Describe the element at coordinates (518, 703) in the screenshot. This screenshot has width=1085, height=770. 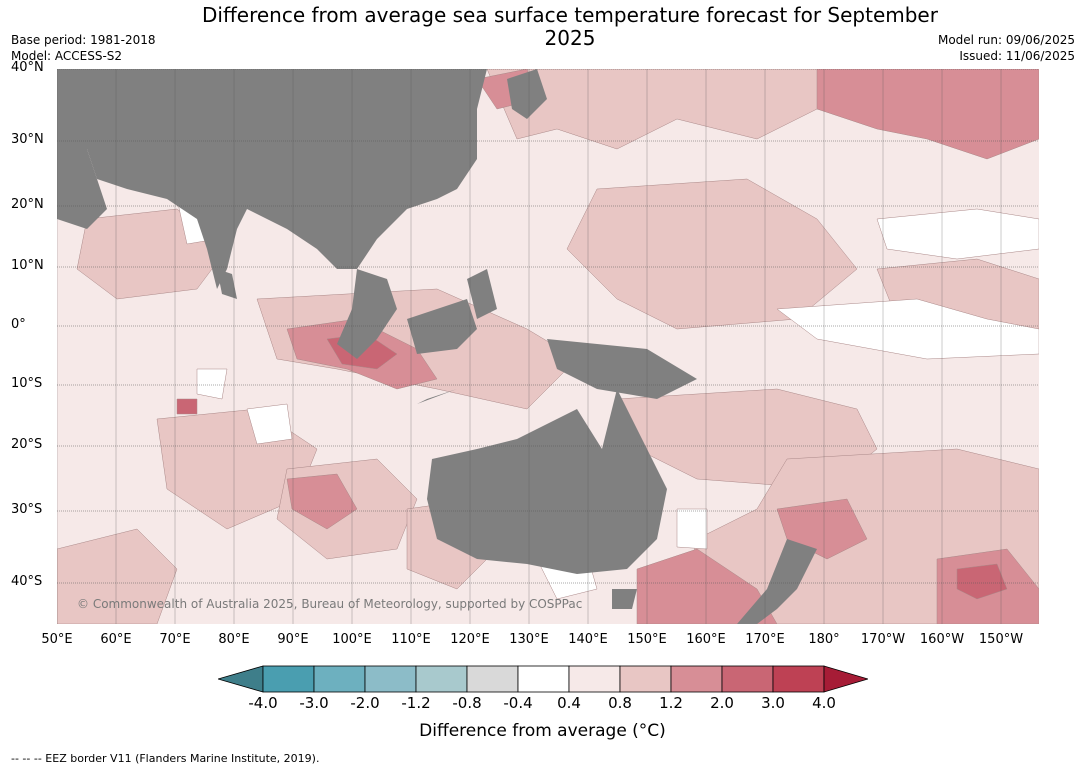
I see `colorbar-tick-label: -0.4` at that location.